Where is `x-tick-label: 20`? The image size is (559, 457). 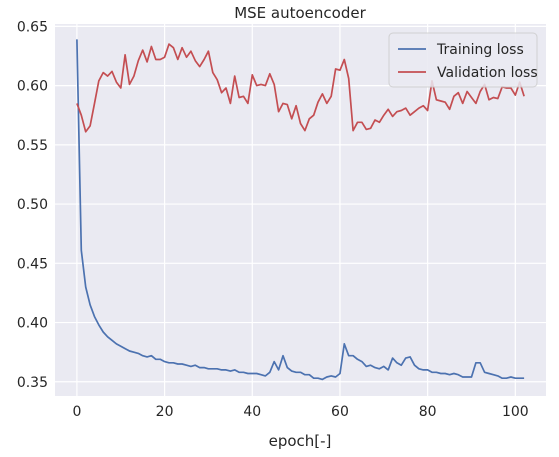
x-tick-label: 20 is located at coordinates (165, 412).